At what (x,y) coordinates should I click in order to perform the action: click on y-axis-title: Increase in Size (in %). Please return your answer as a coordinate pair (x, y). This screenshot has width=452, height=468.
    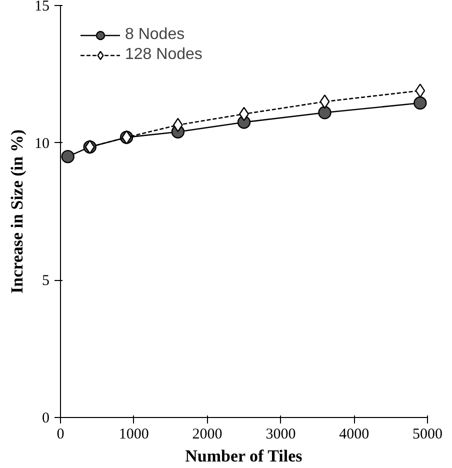
    Looking at the image, I should click on (17, 211).